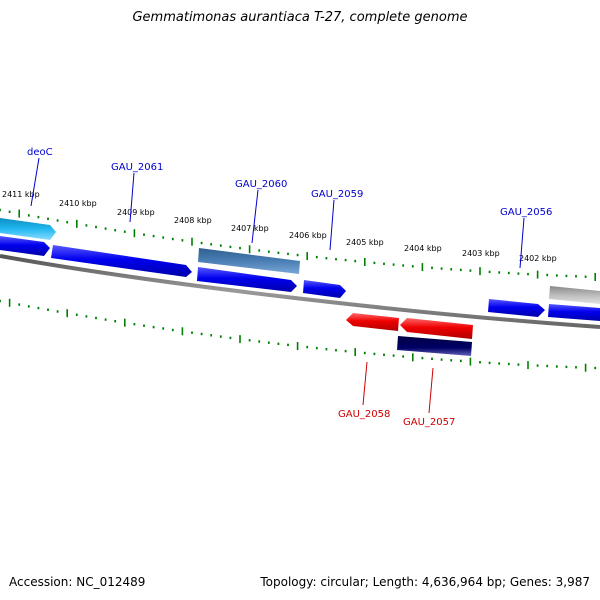  I want to click on gene-GAU_2060, so click(249, 261).